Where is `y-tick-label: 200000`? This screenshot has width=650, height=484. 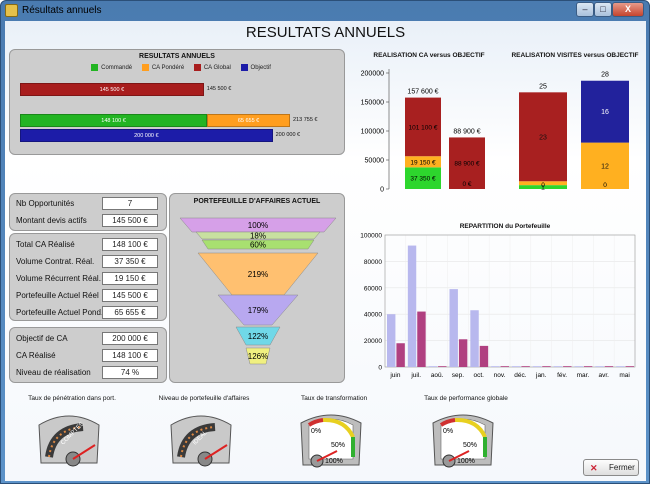 y-tick-label: 200000 is located at coordinates (372, 74).